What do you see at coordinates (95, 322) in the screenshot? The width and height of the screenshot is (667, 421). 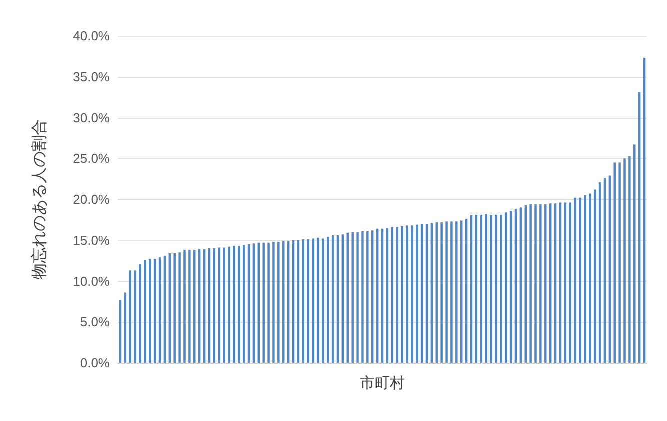 I see `y-tick-label: 5.0%` at bounding box center [95, 322].